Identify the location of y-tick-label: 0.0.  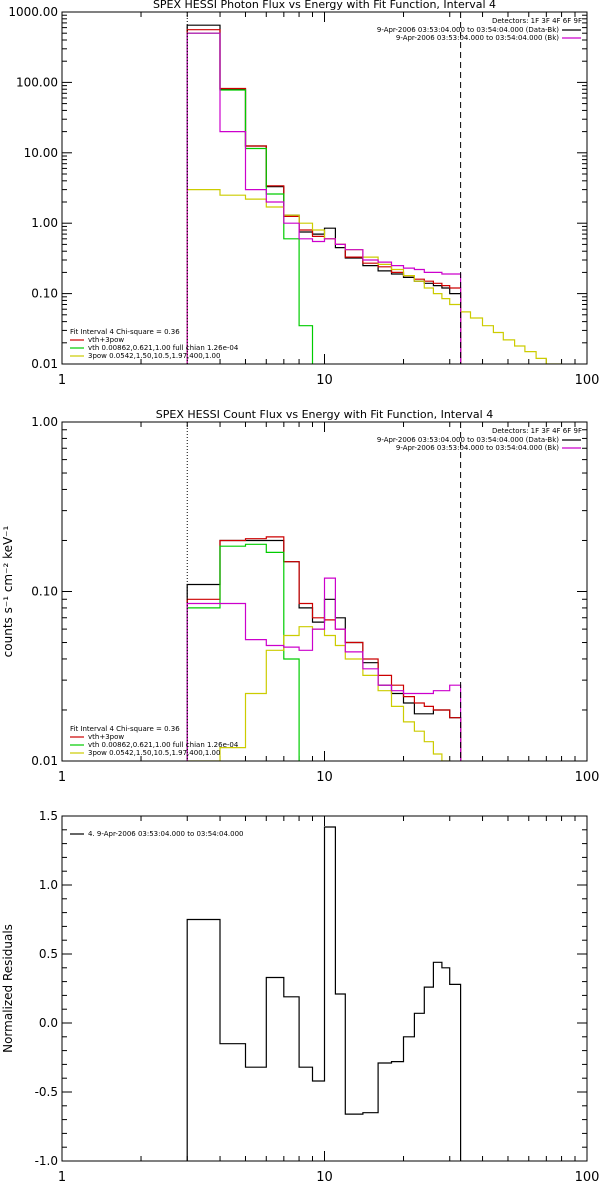
(48, 1023).